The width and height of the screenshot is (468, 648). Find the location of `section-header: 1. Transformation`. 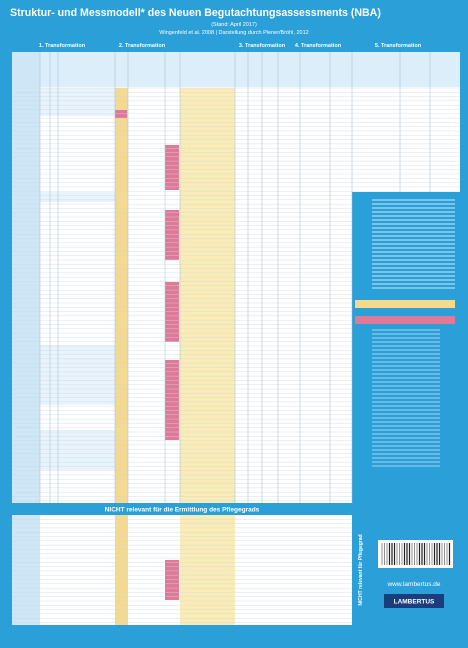

section-header: 1. Transformation is located at coordinates (62, 46).